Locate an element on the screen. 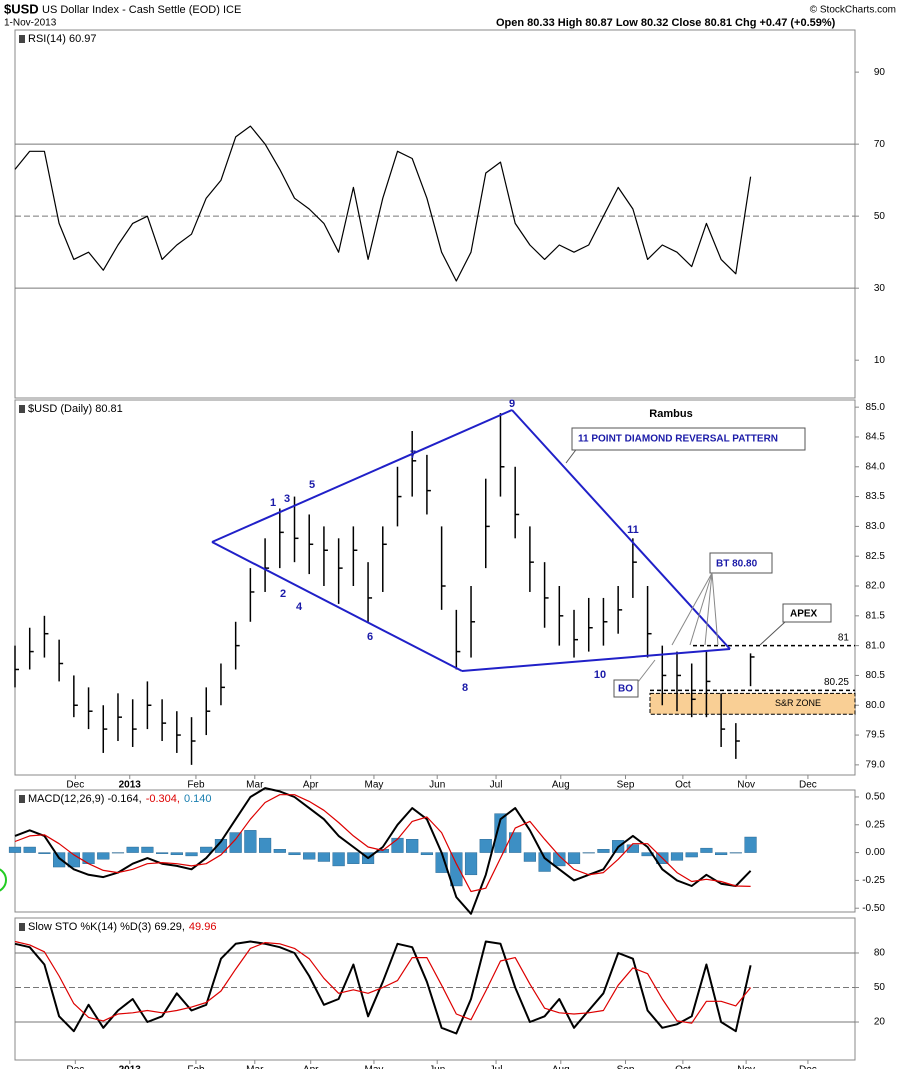 The width and height of the screenshot is (900, 1069). y-tick-label: 80 is located at coordinates (880, 953).